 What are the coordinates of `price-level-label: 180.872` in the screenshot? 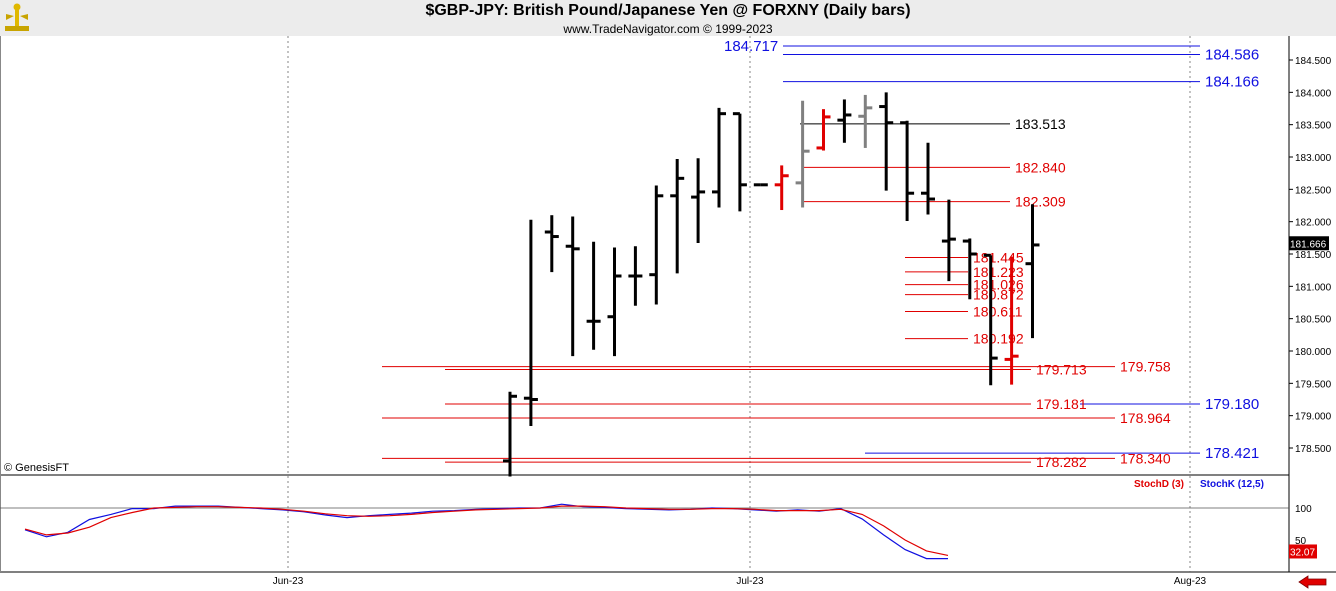 It's located at (998, 295).